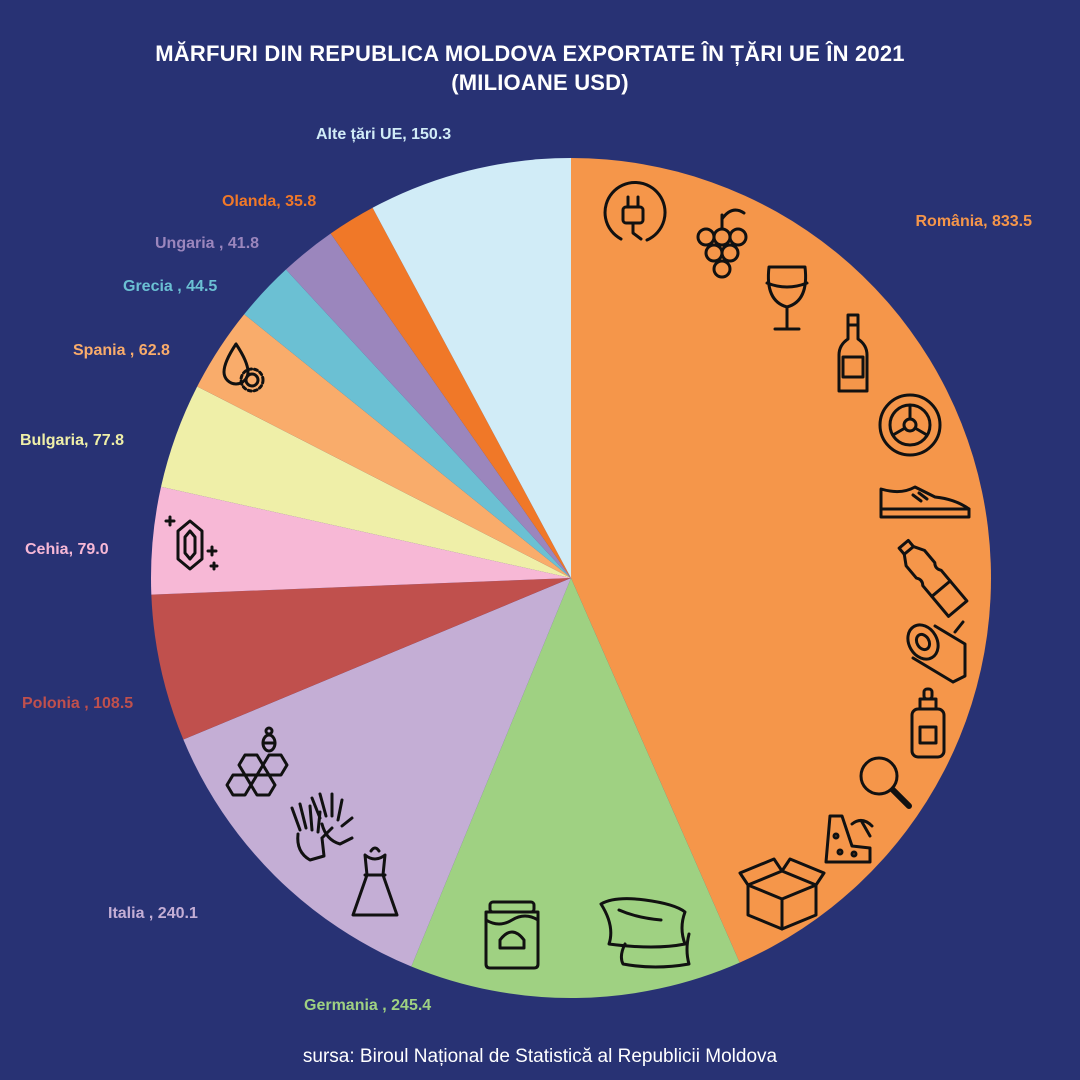  I want to click on box-icon, so click(782, 894).